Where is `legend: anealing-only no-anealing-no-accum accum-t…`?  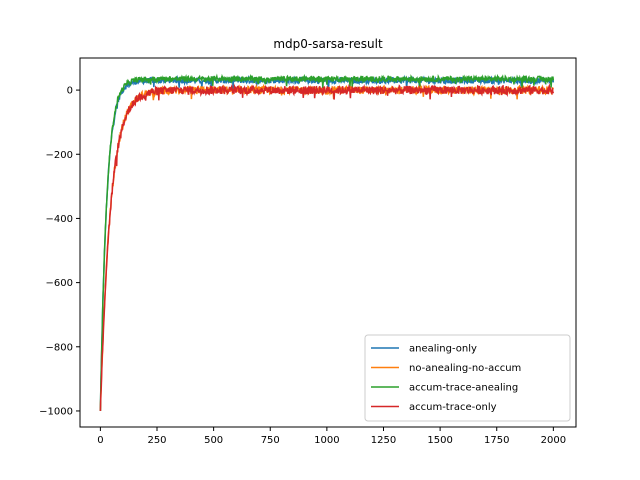 legend: anealing-only no-anealing-no-accum accum-t… is located at coordinates (467, 378).